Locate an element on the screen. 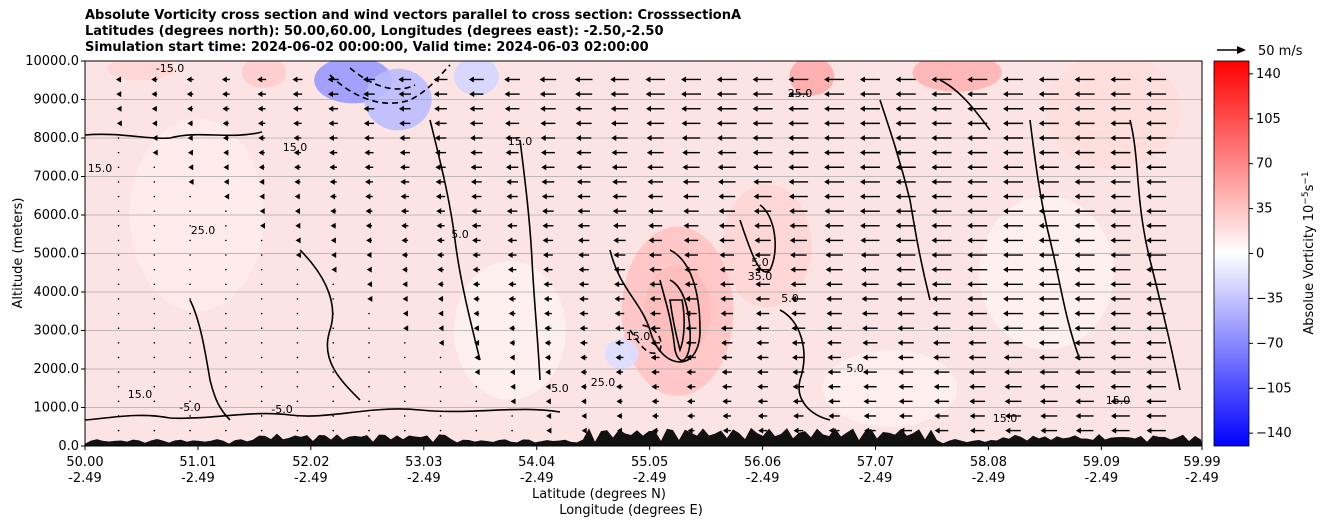 The height and width of the screenshot is (526, 1332). quiver-key-label: 50 m/s is located at coordinates (1280, 51).